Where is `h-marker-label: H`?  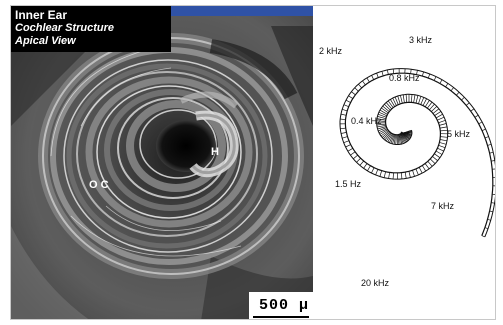 h-marker-label: H is located at coordinates (215, 152).